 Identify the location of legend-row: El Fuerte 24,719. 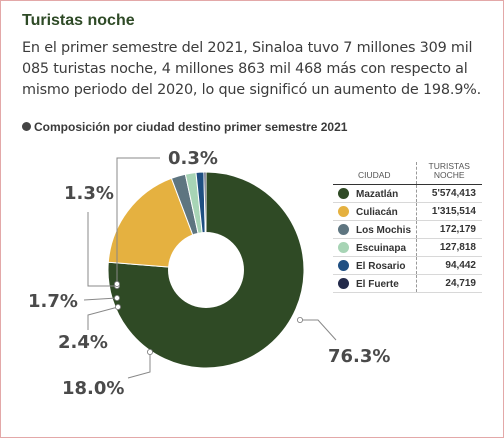
(407, 283).